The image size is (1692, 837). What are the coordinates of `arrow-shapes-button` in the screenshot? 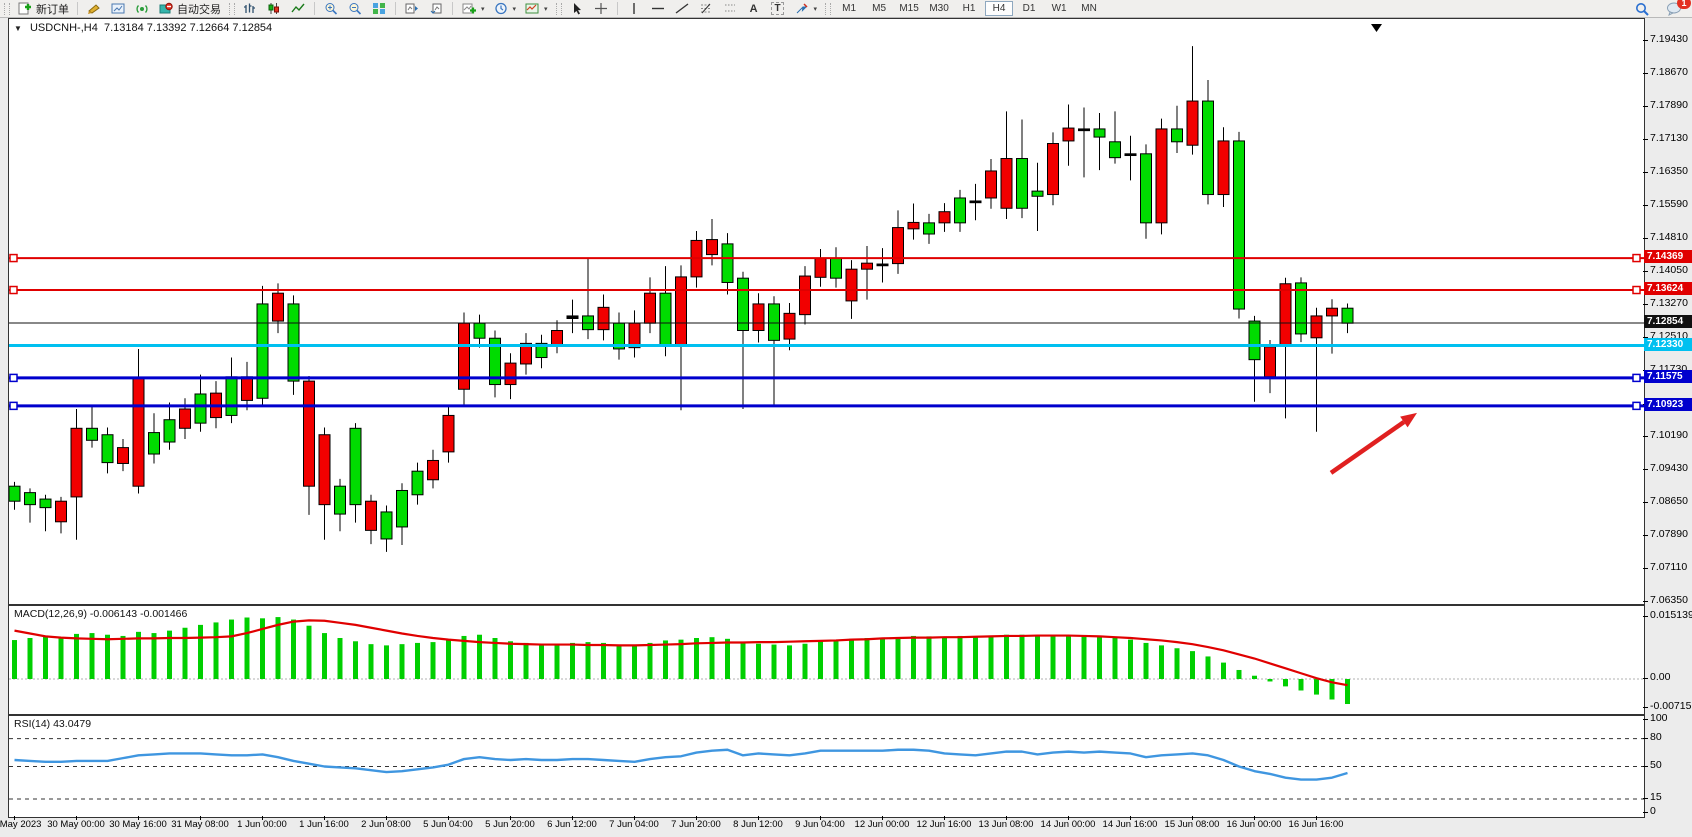 It's located at (806, 8).